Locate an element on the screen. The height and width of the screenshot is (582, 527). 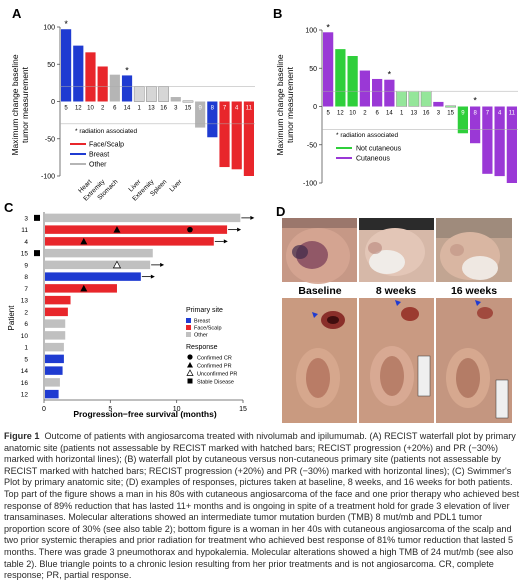
x-tick-label-c: 5 is located at coordinates (110, 409).